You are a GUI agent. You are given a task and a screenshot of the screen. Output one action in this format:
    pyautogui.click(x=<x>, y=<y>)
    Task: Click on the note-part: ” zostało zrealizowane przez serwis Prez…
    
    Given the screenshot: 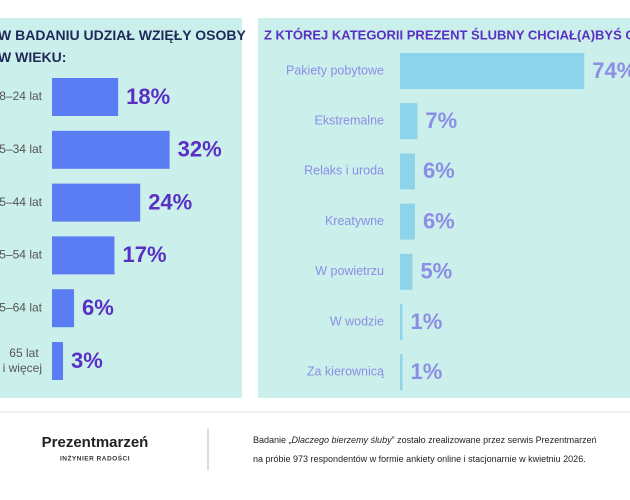 What is the action you would take?
    pyautogui.click(x=494, y=440)
    